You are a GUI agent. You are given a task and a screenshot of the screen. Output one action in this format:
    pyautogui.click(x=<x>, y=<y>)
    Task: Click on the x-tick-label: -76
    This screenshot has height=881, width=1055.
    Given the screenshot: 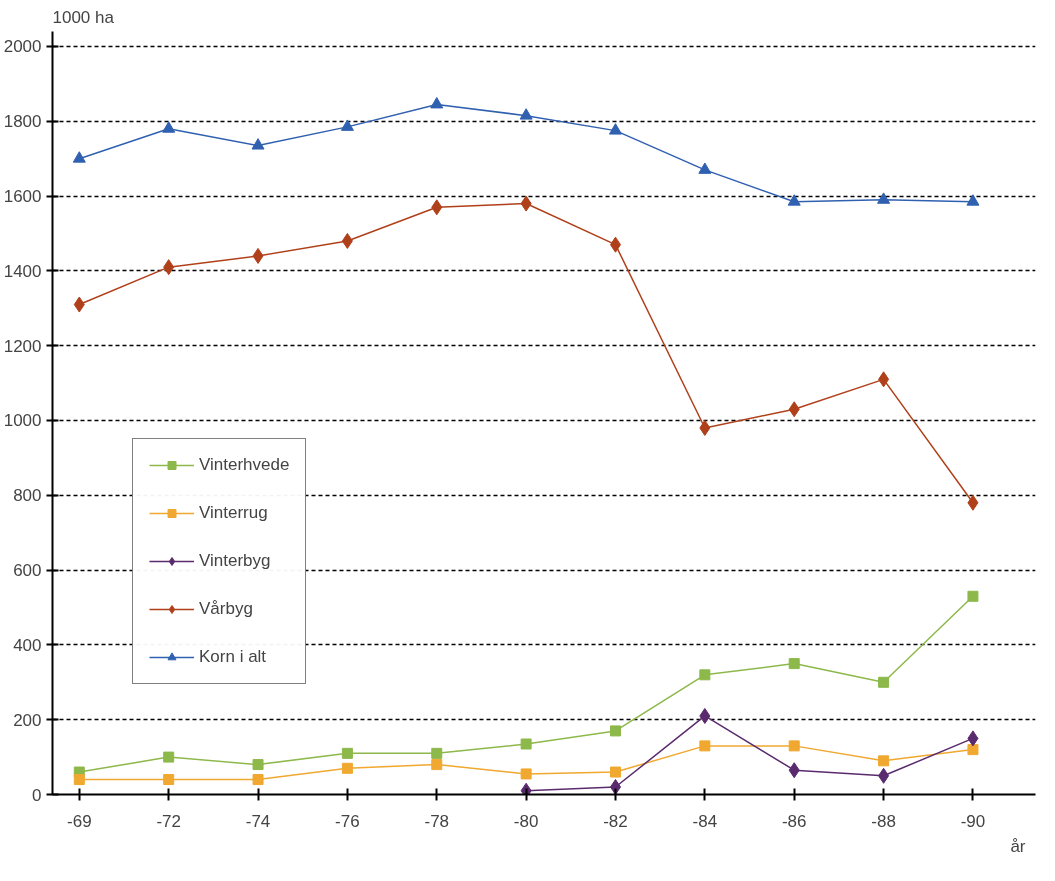 What is the action you would take?
    pyautogui.click(x=347, y=821)
    